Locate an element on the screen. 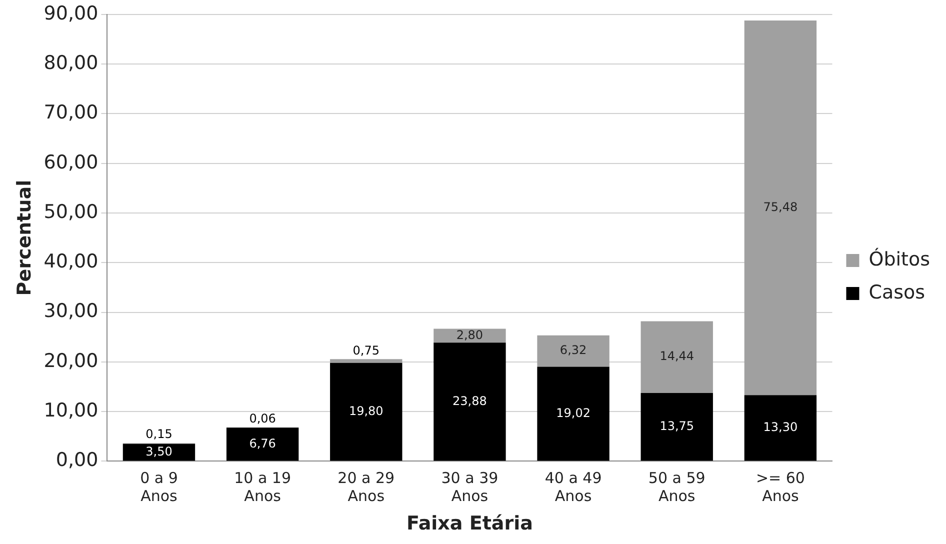 This screenshot has height=544, width=946. y-tick-label: 70,00 is located at coordinates (71, 113).